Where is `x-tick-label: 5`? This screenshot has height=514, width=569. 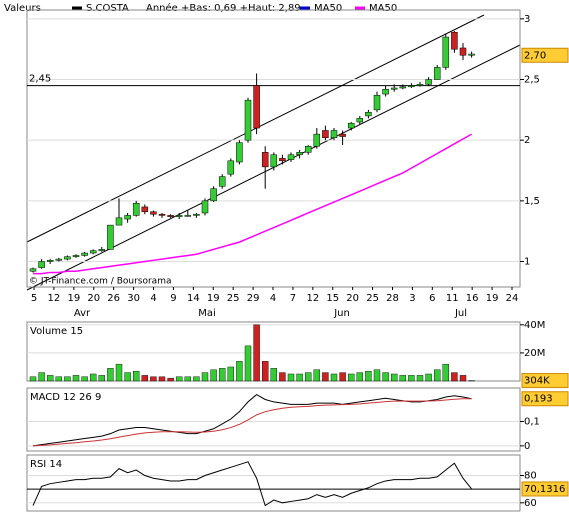
x-tick-label: 5 is located at coordinates (34, 298).